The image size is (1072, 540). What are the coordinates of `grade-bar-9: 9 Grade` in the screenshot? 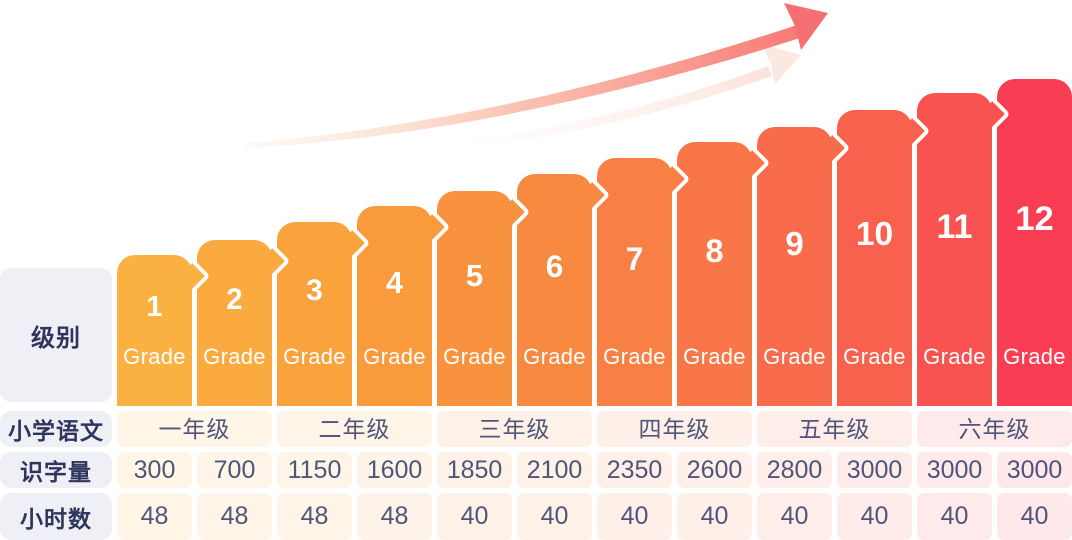 It's located at (794, 266).